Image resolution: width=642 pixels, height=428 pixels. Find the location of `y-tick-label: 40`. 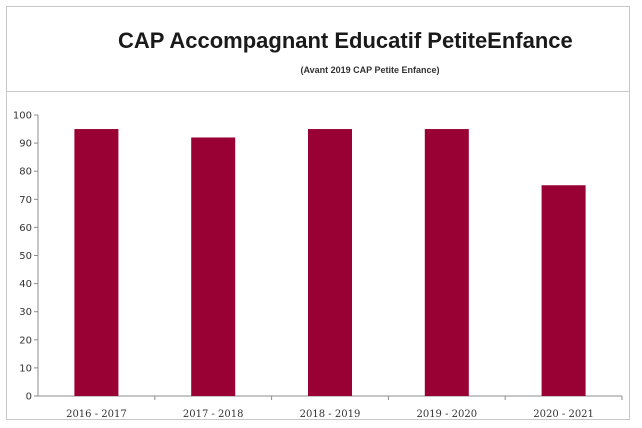

y-tick-label: 40 is located at coordinates (25, 284).